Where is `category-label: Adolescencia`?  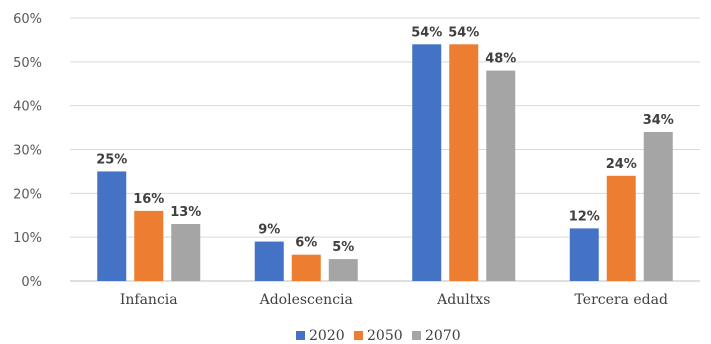 category-label: Adolescencia is located at coordinates (306, 300).